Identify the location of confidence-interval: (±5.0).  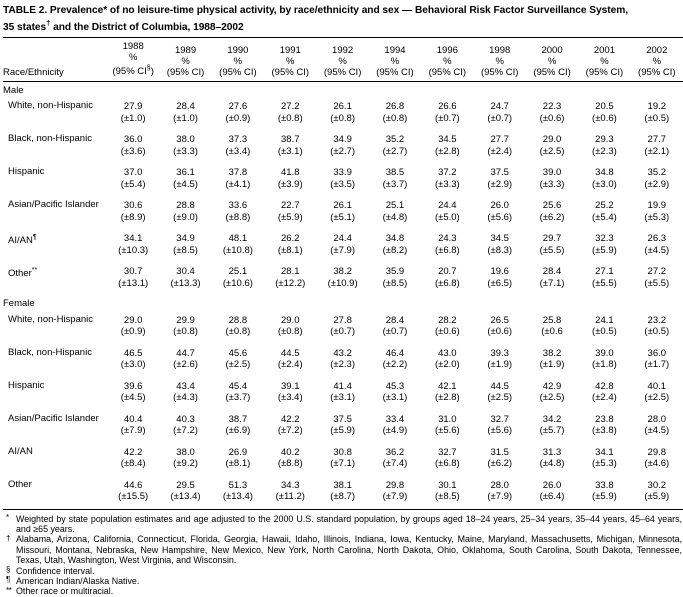
(447, 217).